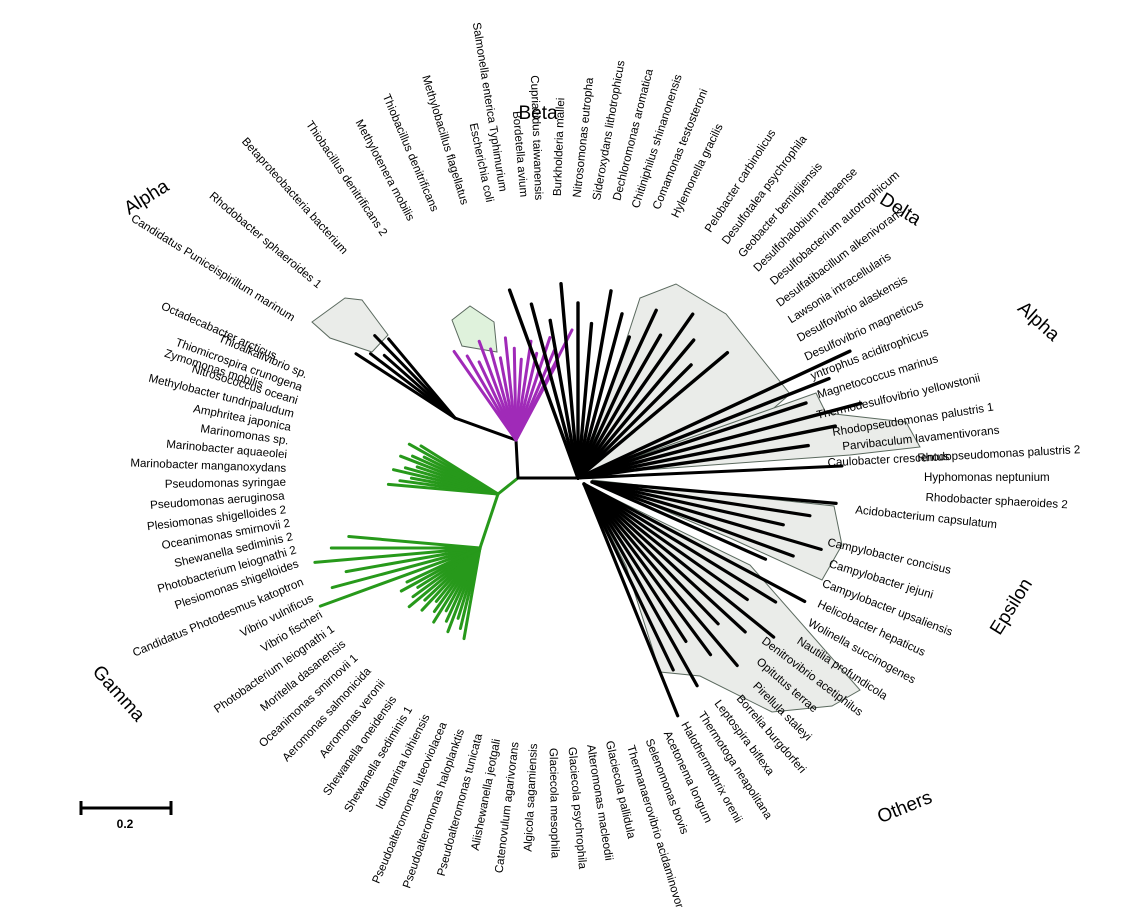 Image resolution: width=1121 pixels, height=907 pixels. What do you see at coordinates (996, 501) in the screenshot?
I see `leaf-label-rhodobacter-sphaeroides-2: Rhodobacter sphaeroides 2` at bounding box center [996, 501].